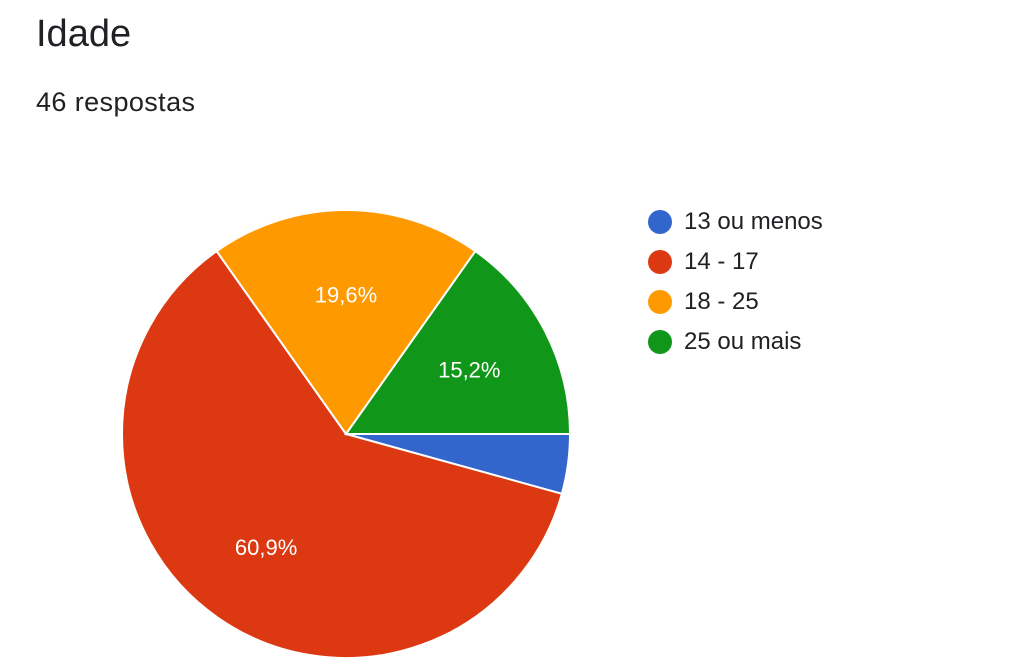 The width and height of the screenshot is (1036, 666). What do you see at coordinates (116, 102) in the screenshot?
I see `response-count: 46 respostas` at bounding box center [116, 102].